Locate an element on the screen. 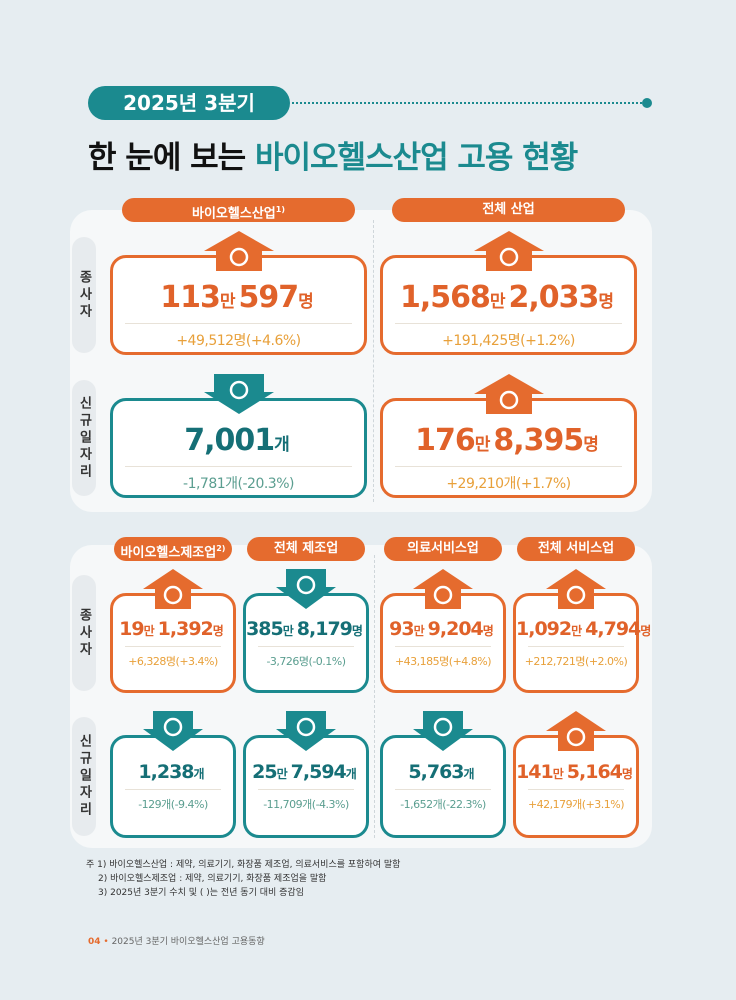  stat-card: 176만 8,395명 +29,210개(+1.7%) is located at coordinates (508, 448).